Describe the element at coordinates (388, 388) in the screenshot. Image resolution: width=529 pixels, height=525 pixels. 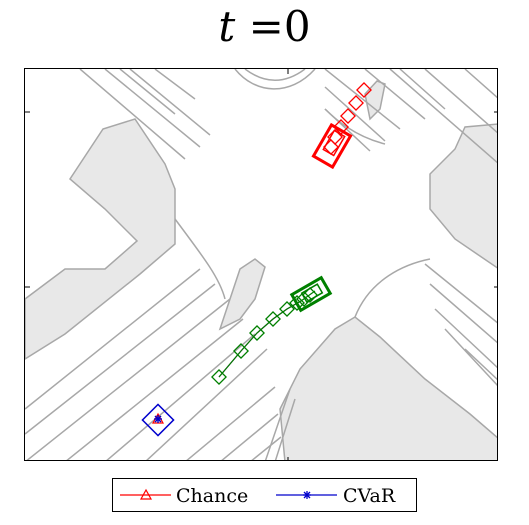
I see `sidewalk-bottom` at that location.